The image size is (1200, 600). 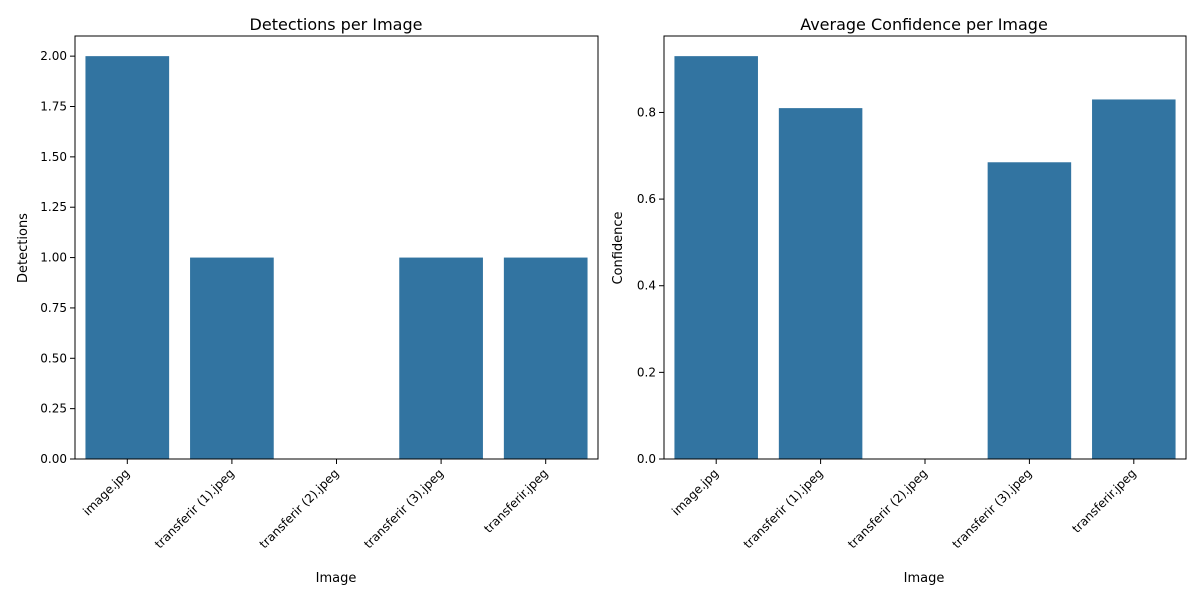 I want to click on y-tick-label-4: 1.00, so click(x=53, y=258).